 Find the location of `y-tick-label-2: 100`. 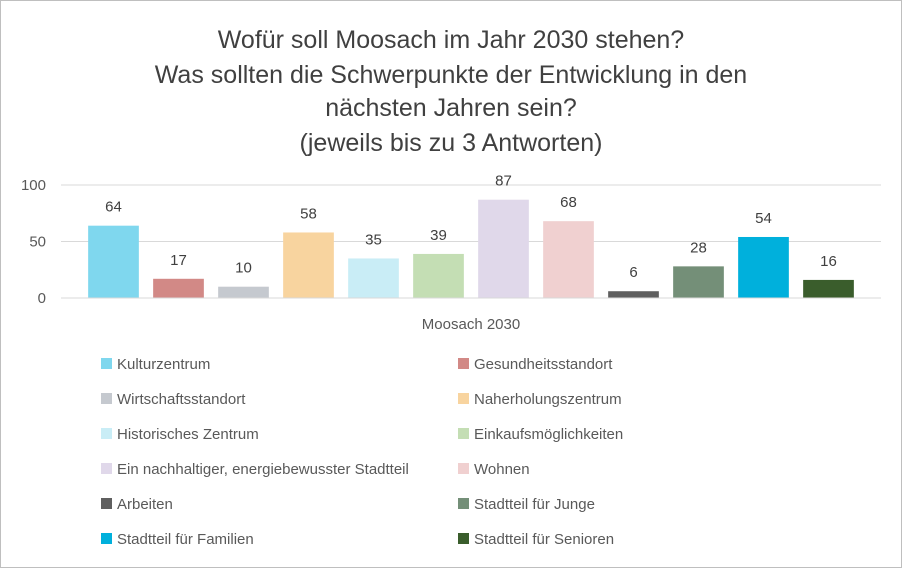

y-tick-label-2: 100 is located at coordinates (33, 185).